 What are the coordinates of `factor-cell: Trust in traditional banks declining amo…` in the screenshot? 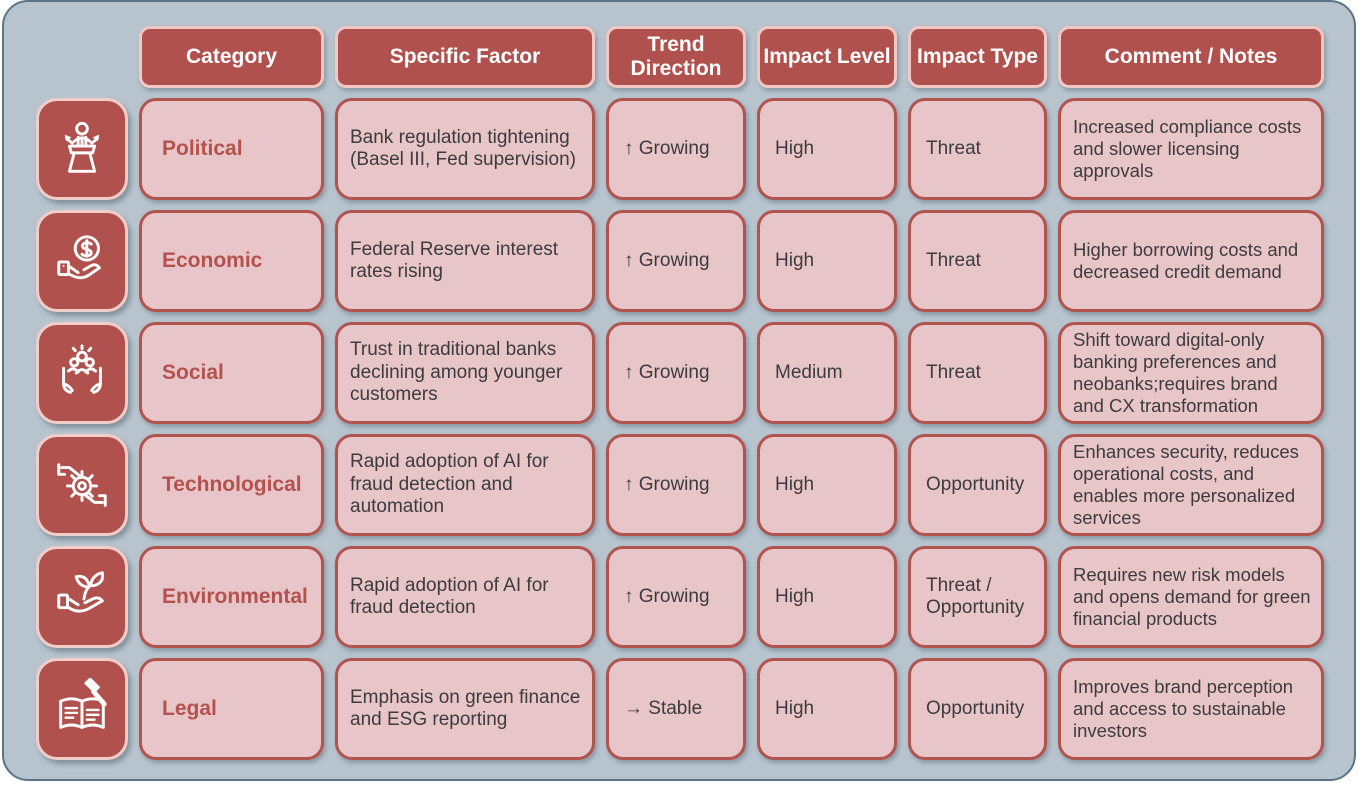 It's located at (465, 373).